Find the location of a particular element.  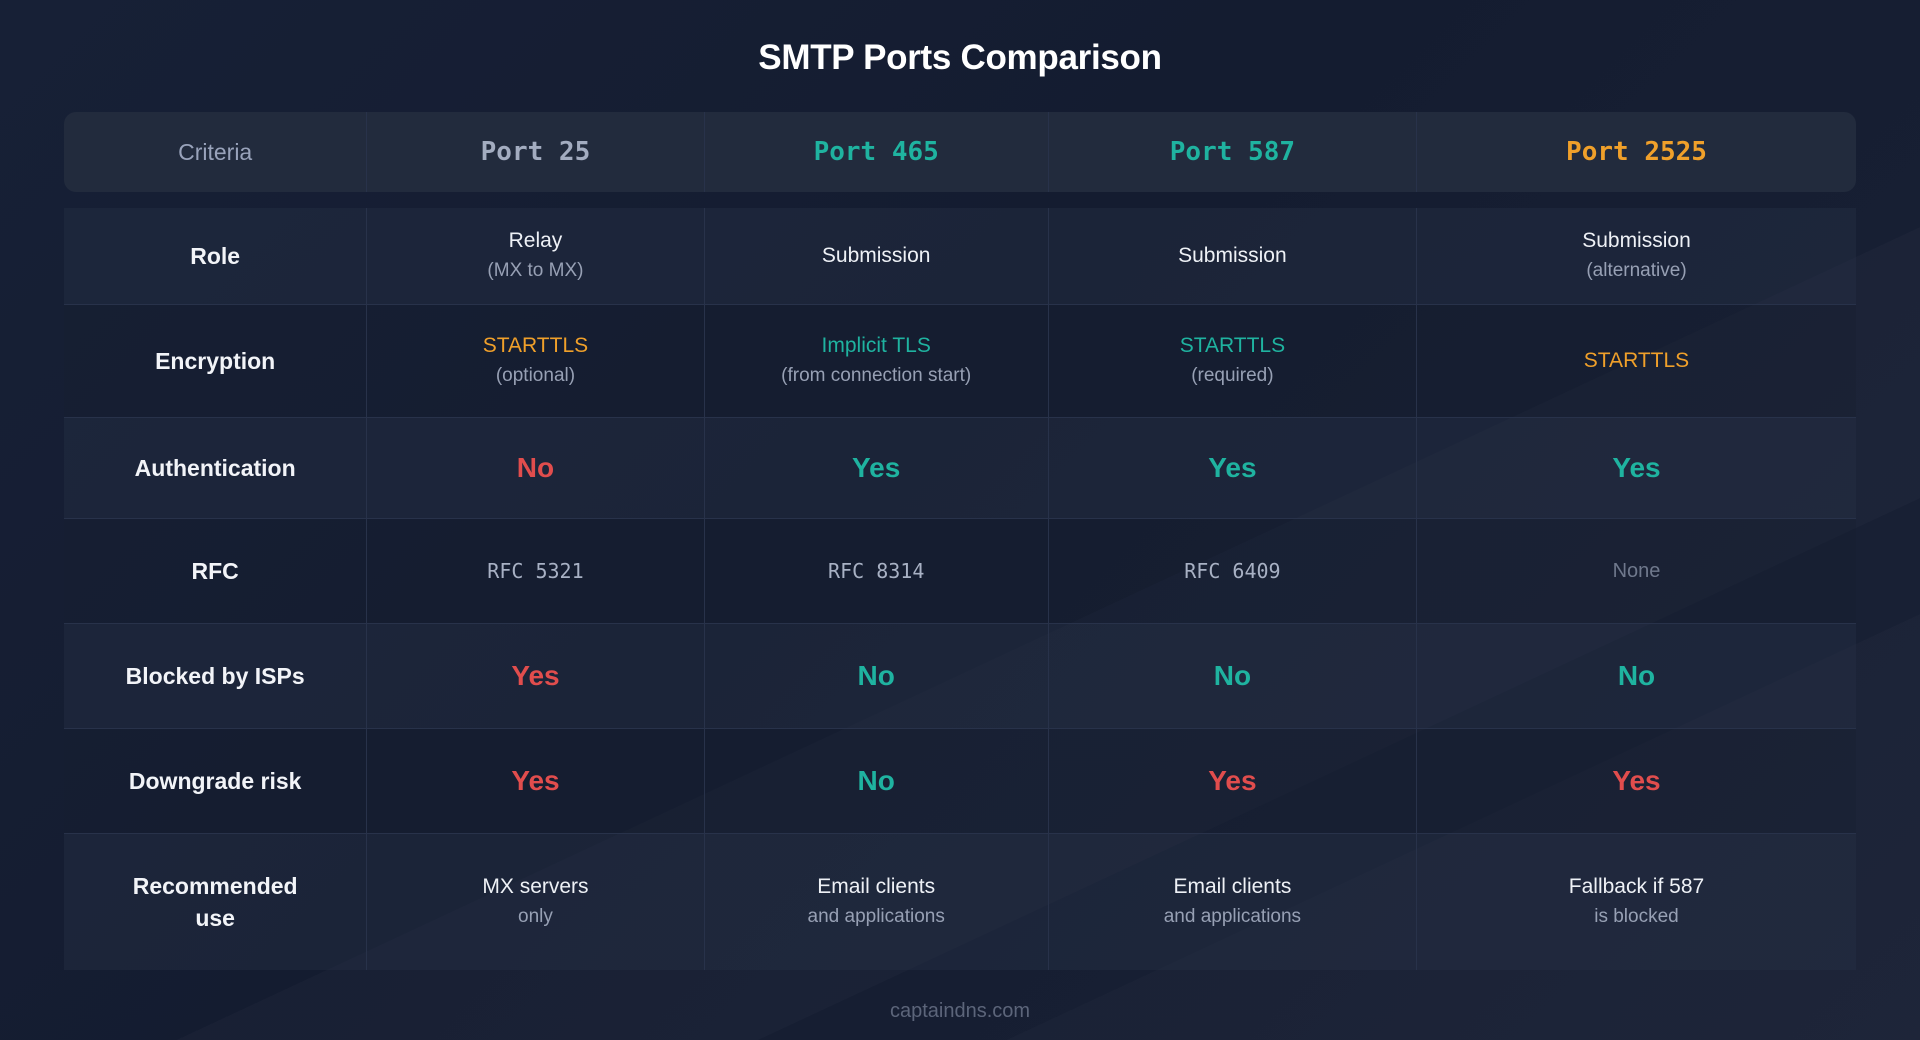

cell-sub-text: (MX to MX) is located at coordinates (535, 270).